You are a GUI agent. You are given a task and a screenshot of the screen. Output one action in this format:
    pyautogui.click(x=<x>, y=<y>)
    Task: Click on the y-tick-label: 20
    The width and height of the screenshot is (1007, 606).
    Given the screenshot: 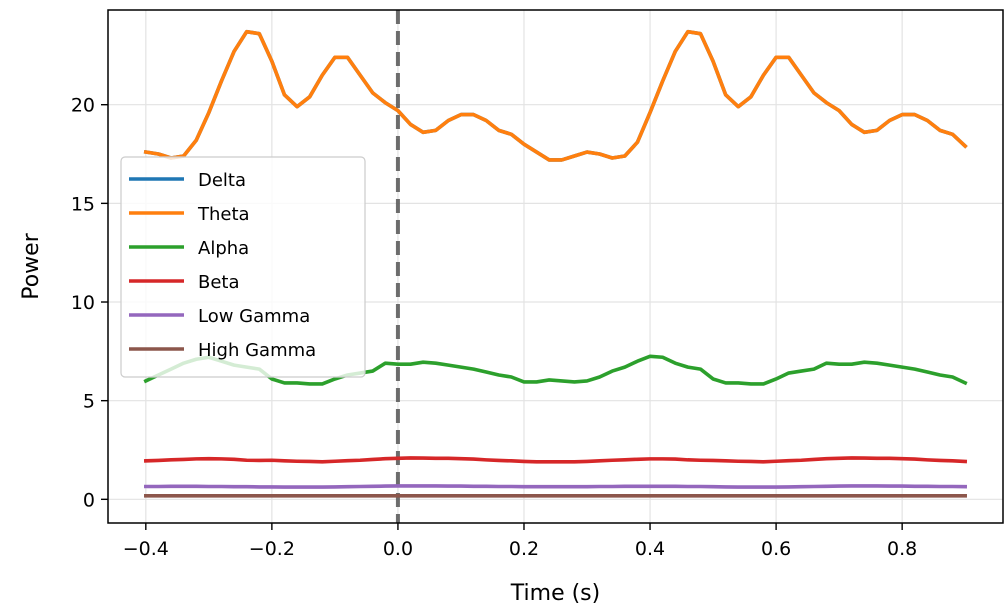 What is the action you would take?
    pyautogui.click(x=83, y=106)
    